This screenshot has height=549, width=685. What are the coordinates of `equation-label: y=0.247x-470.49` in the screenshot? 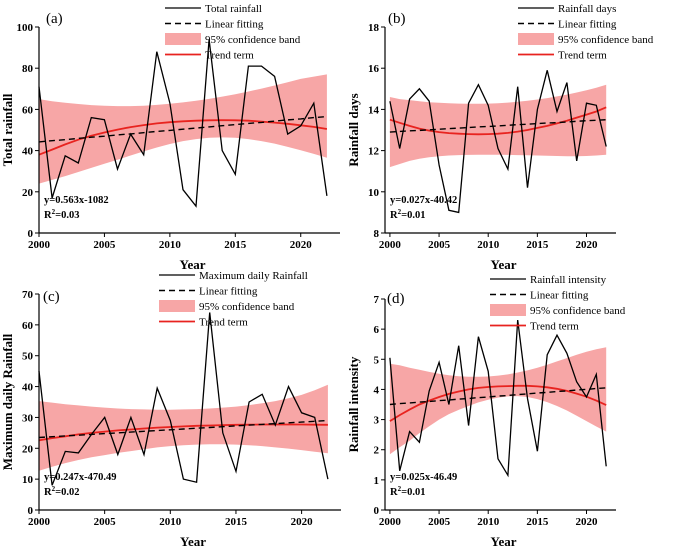 It's located at (80, 477).